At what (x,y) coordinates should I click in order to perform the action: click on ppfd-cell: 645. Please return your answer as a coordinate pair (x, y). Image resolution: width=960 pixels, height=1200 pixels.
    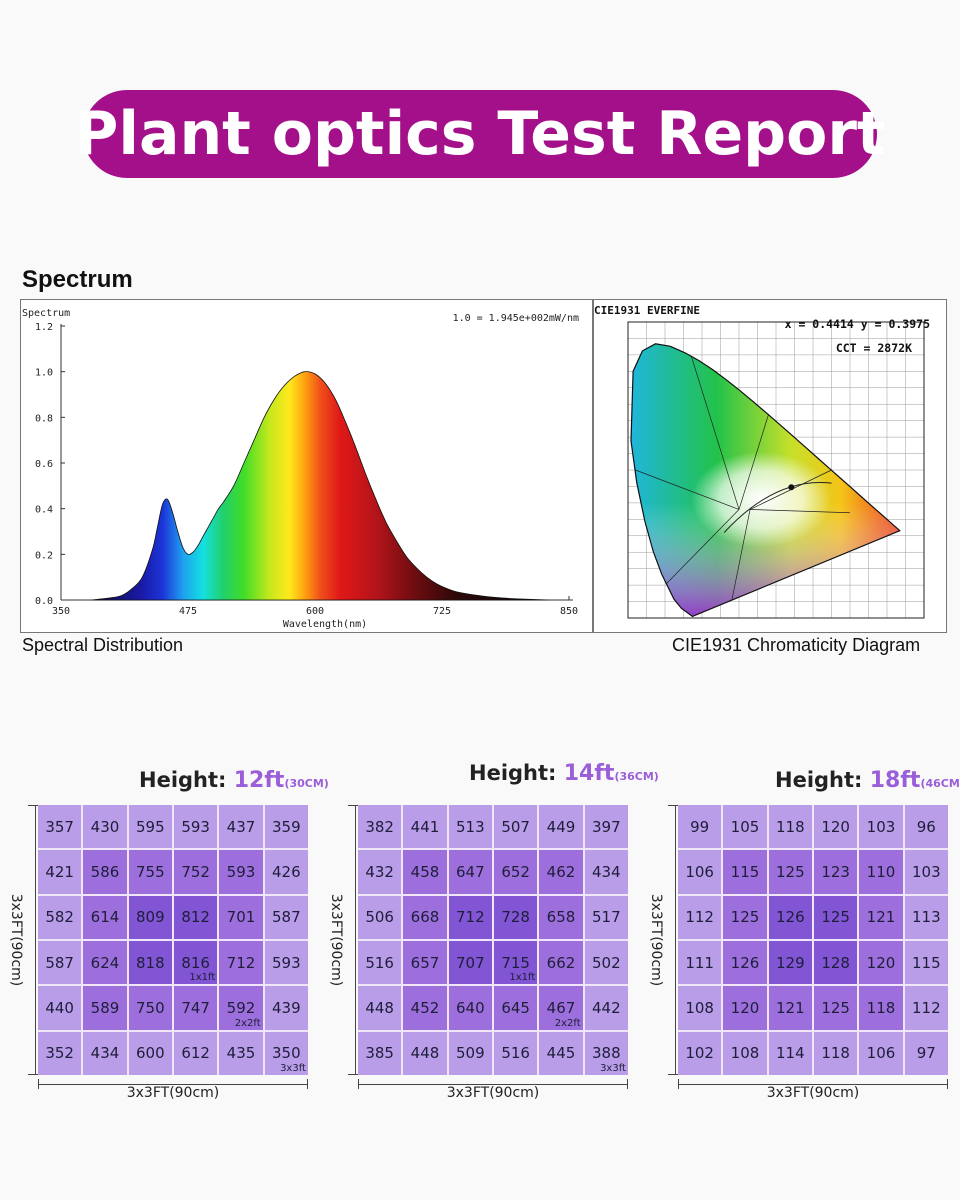
    Looking at the image, I should click on (515, 1008).